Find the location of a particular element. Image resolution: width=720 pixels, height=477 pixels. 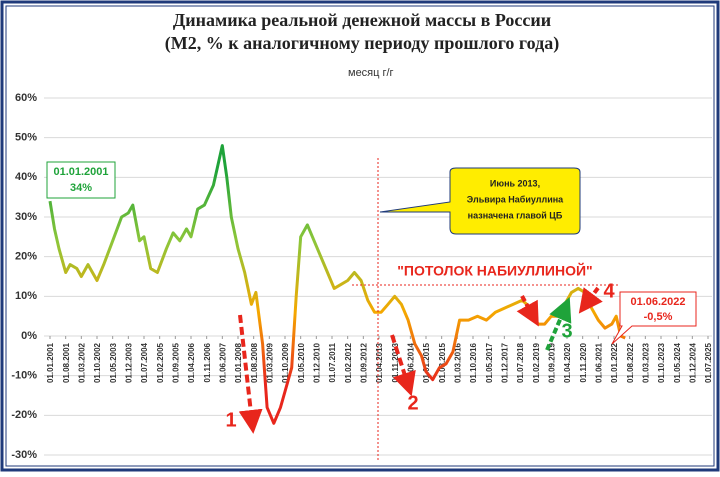

marker-number: 3 is located at coordinates (566, 331).